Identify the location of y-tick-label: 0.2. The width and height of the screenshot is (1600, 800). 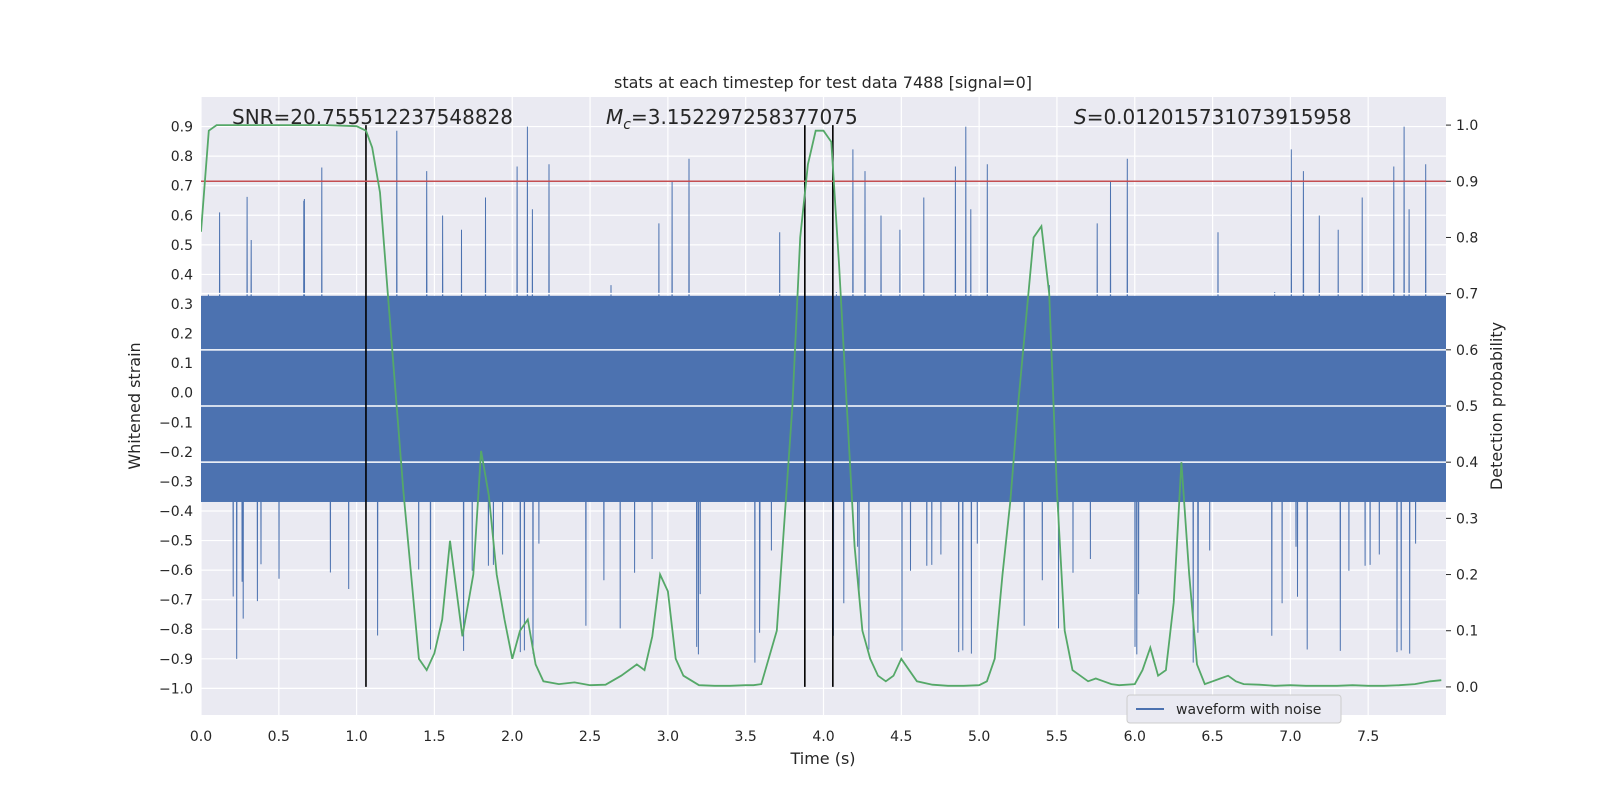
(182, 335).